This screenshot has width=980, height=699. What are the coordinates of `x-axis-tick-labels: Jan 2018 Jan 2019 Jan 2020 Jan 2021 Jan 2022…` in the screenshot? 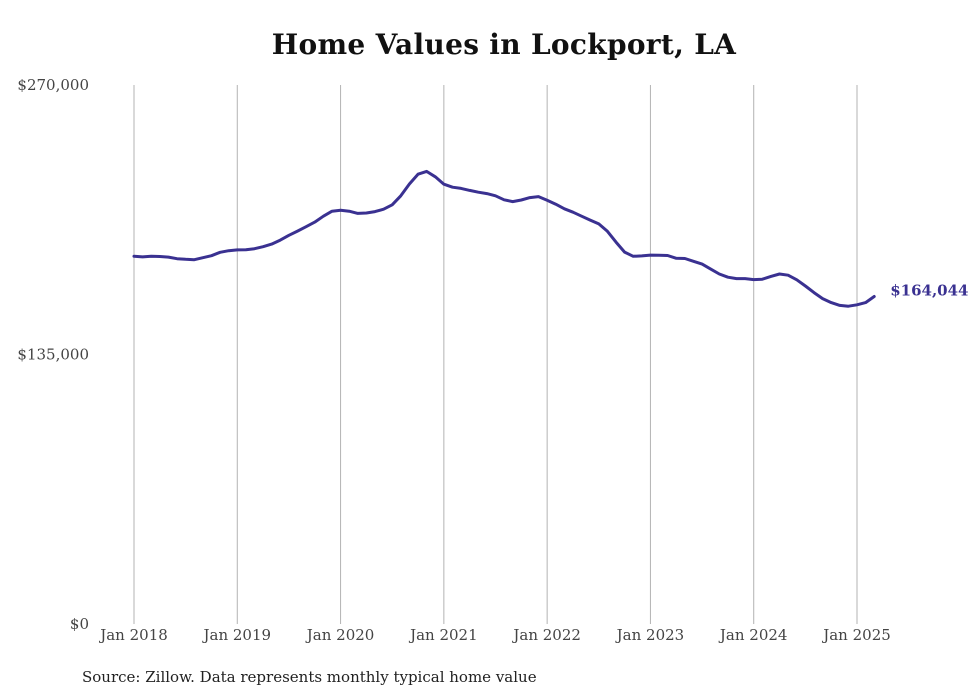 It's located at (494, 635).